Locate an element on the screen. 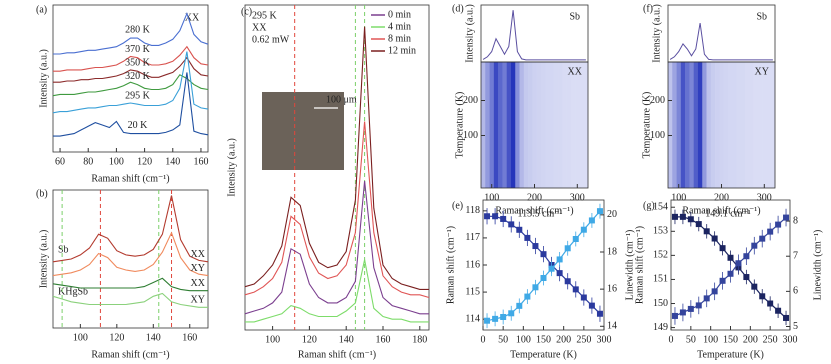  x-tick-label: 80 is located at coordinates (88, 161).